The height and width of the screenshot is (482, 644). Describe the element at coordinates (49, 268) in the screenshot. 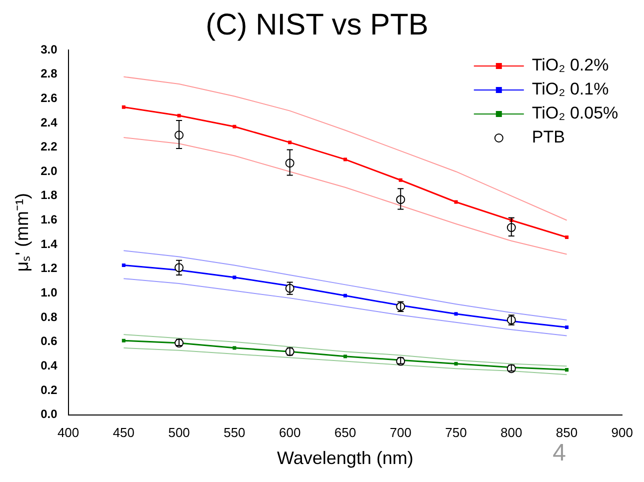

I see `y-tick-label: 1.2` at that location.